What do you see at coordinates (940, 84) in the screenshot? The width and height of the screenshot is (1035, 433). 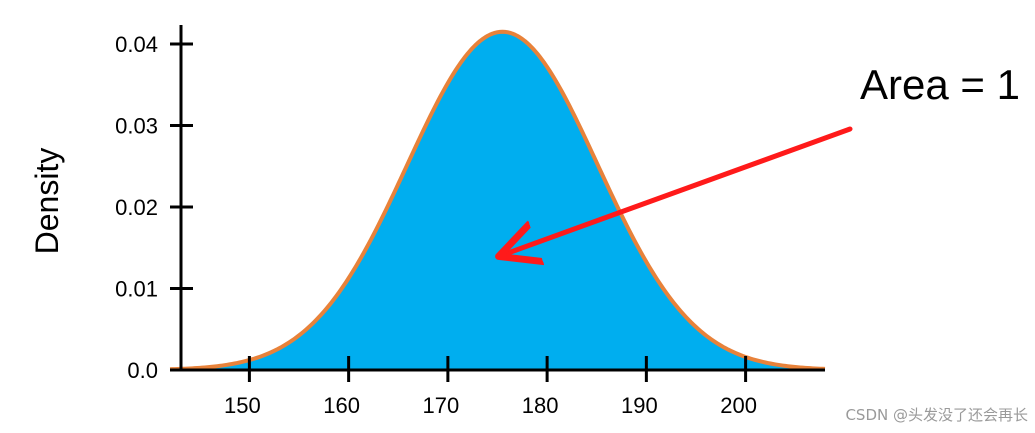 I see `annotation-text: Area = 1` at bounding box center [940, 84].